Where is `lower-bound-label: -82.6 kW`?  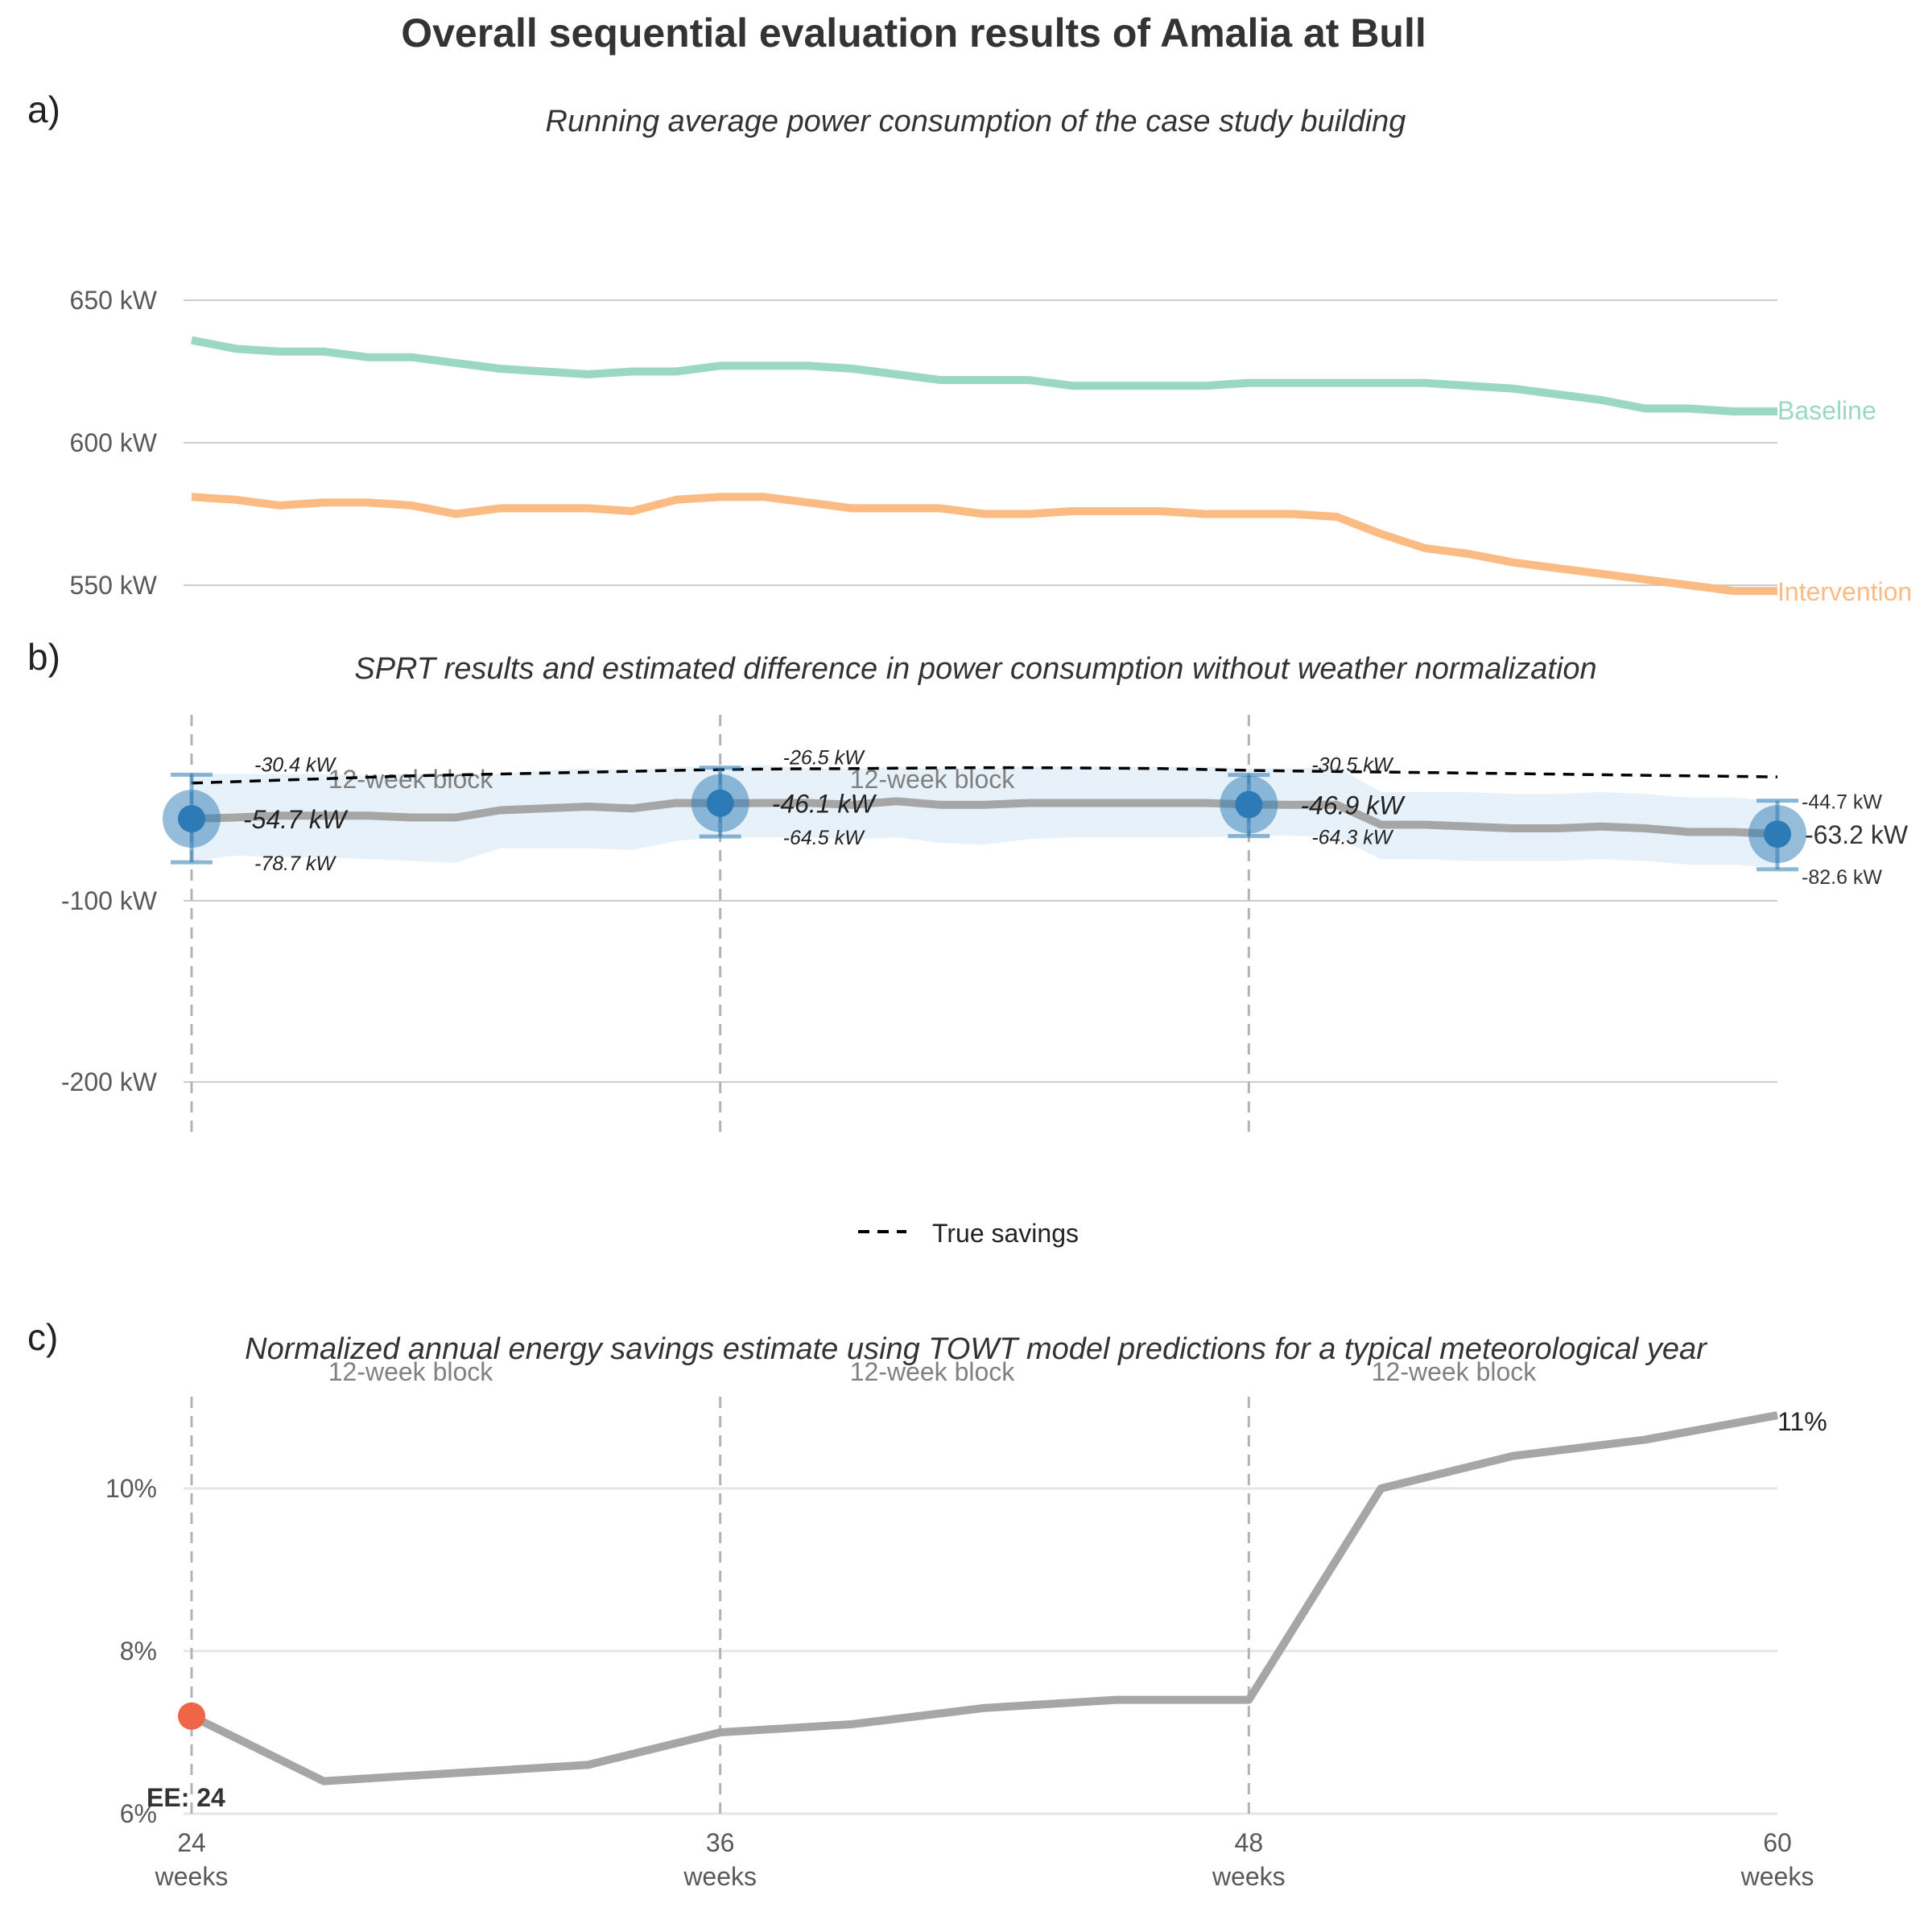
lower-bound-label: -82.6 kW is located at coordinates (1842, 877).